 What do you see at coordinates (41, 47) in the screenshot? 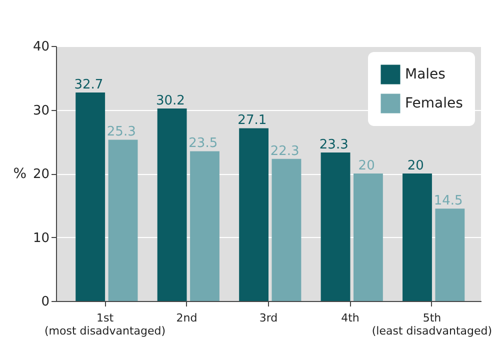
I see `y-tick-label: 40` at bounding box center [41, 47].